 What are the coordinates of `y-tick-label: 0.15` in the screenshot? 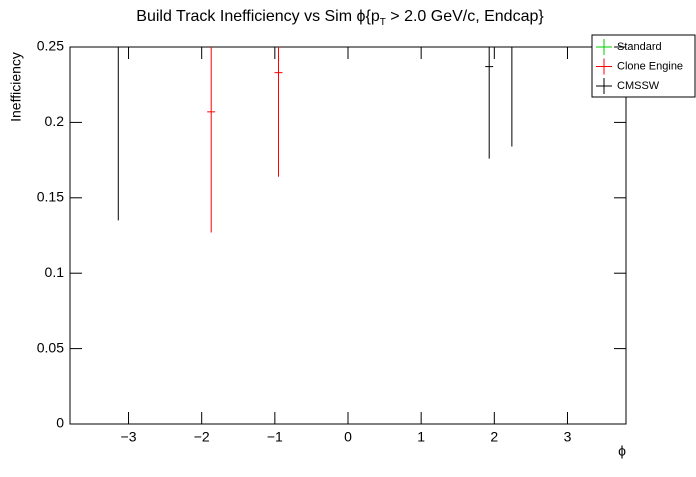 It's located at (50, 197).